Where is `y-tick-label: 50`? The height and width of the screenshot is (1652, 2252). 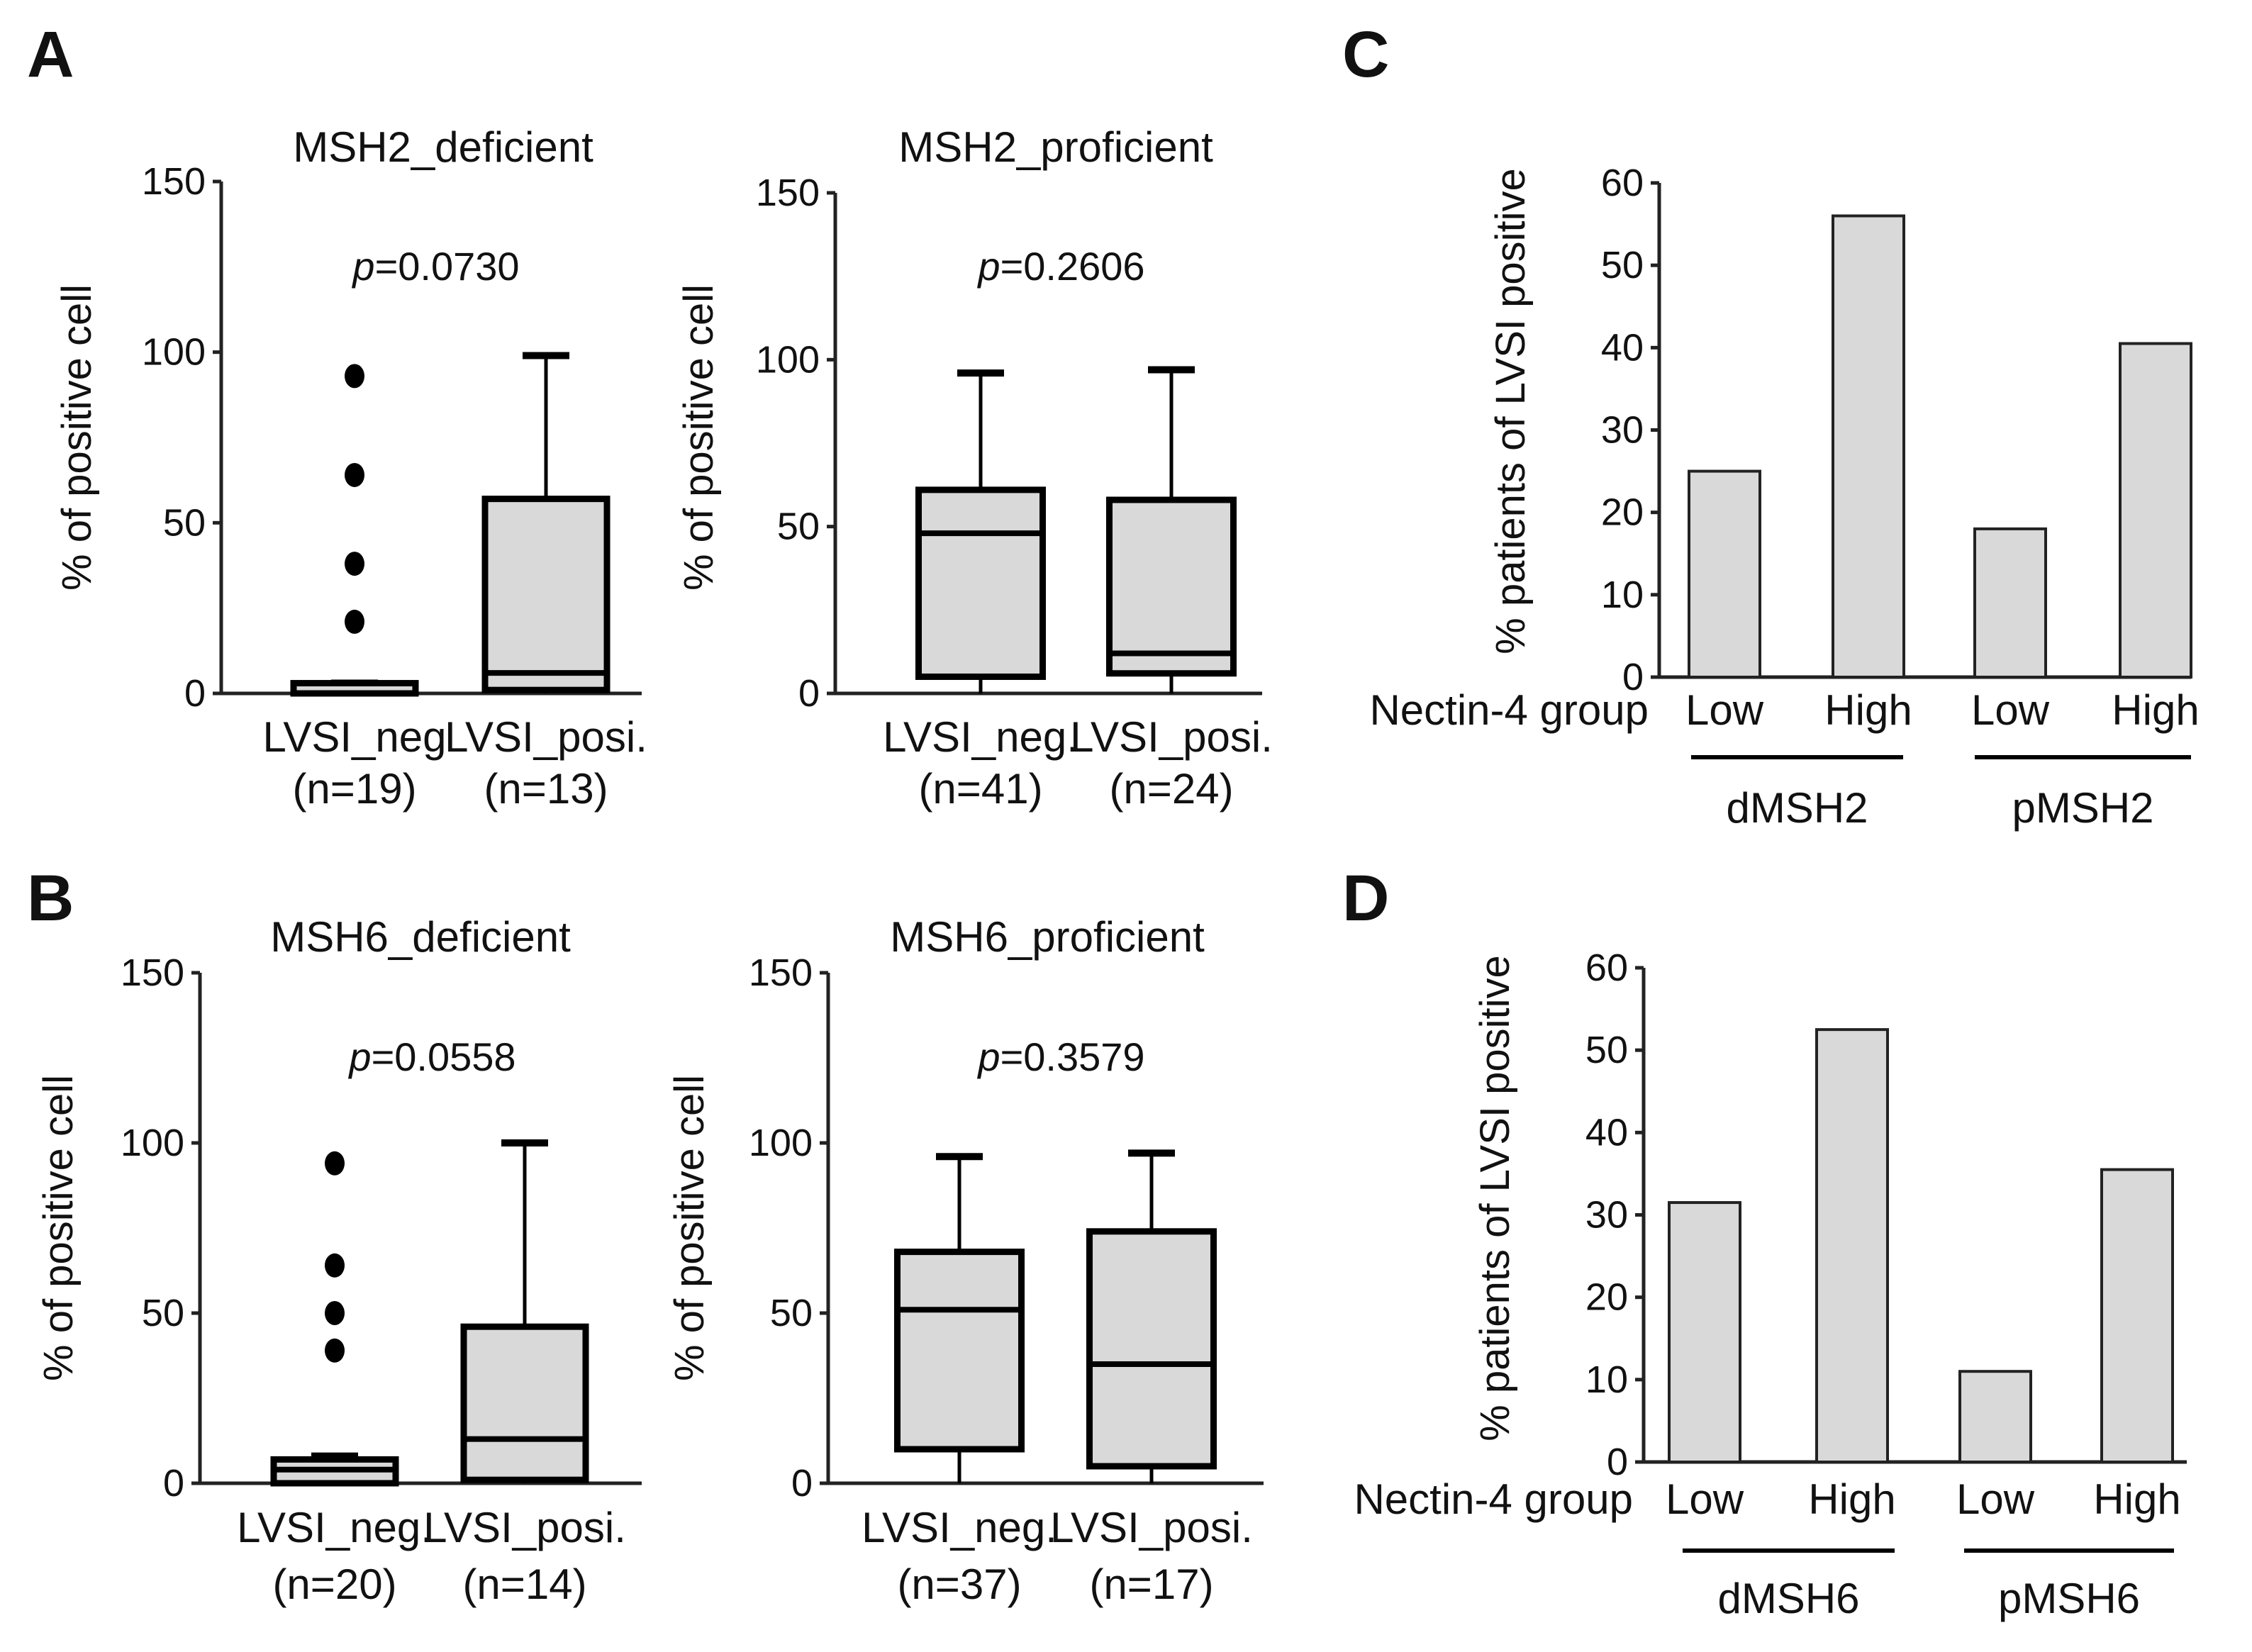
y-tick-label: 50 is located at coordinates (1606, 1050).